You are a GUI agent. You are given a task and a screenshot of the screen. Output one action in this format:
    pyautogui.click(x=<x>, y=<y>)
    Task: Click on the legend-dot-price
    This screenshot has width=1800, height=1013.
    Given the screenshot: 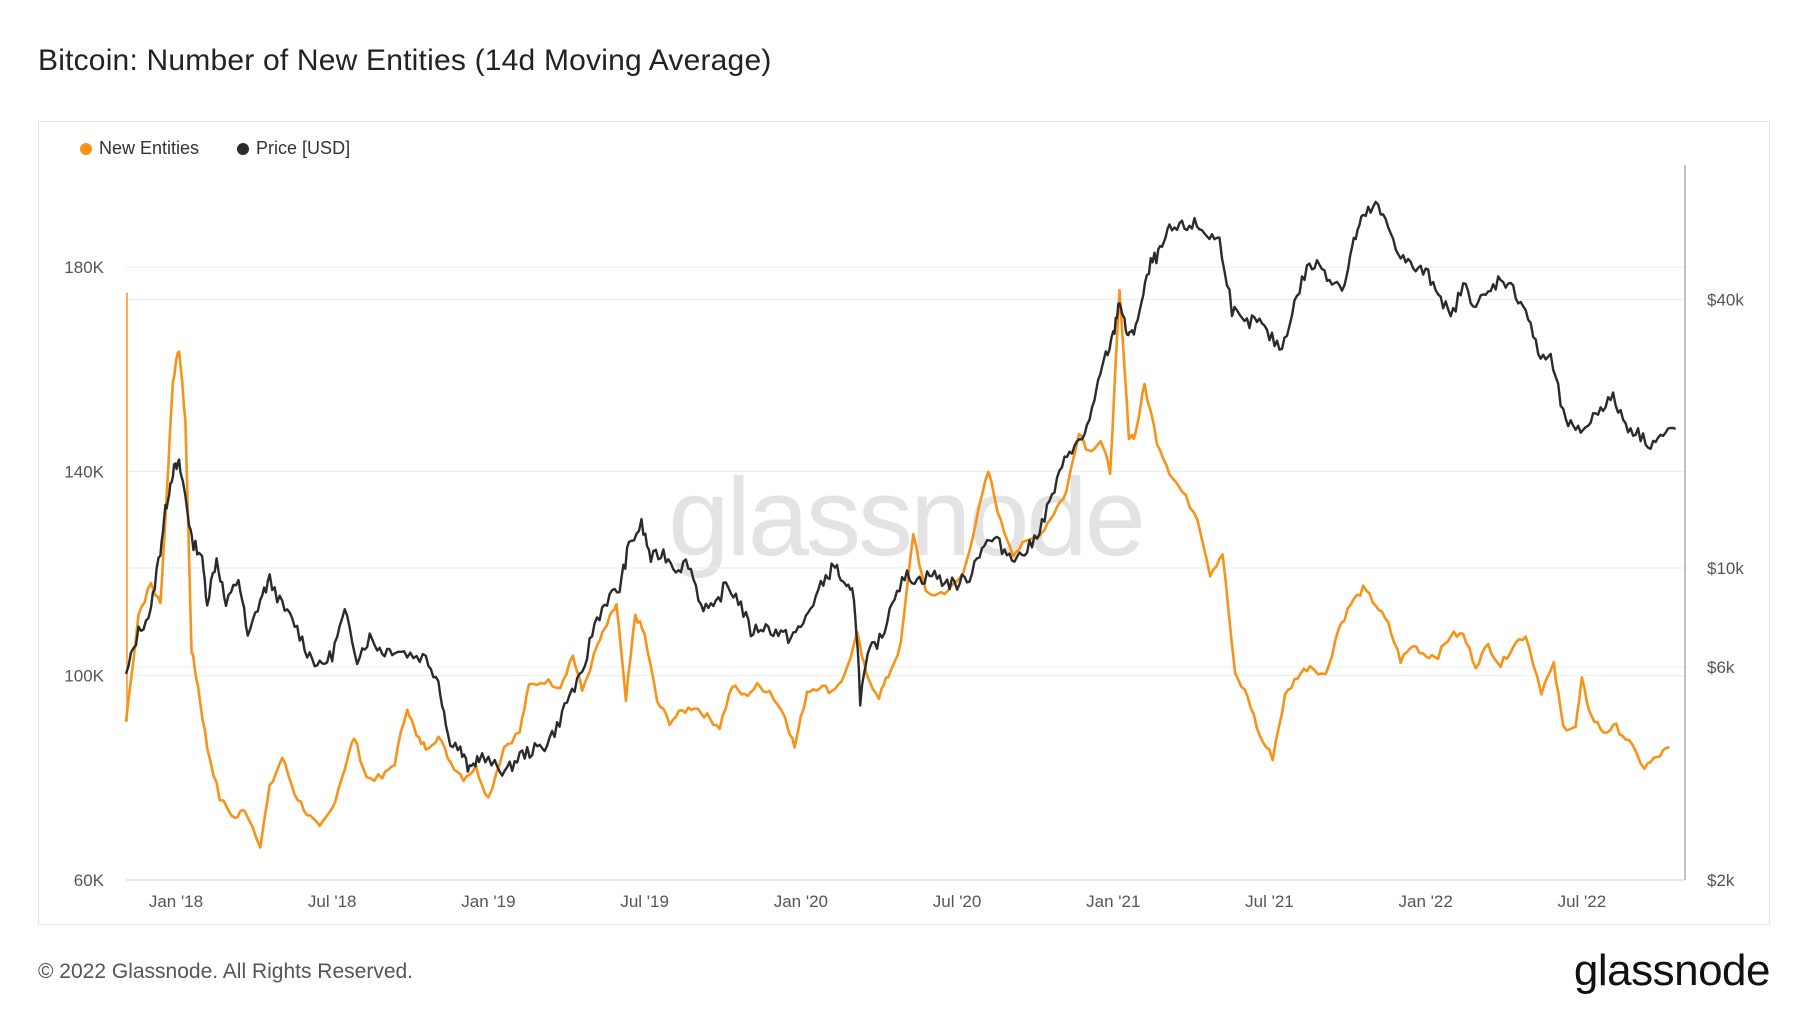 What is the action you would take?
    pyautogui.click(x=243, y=148)
    